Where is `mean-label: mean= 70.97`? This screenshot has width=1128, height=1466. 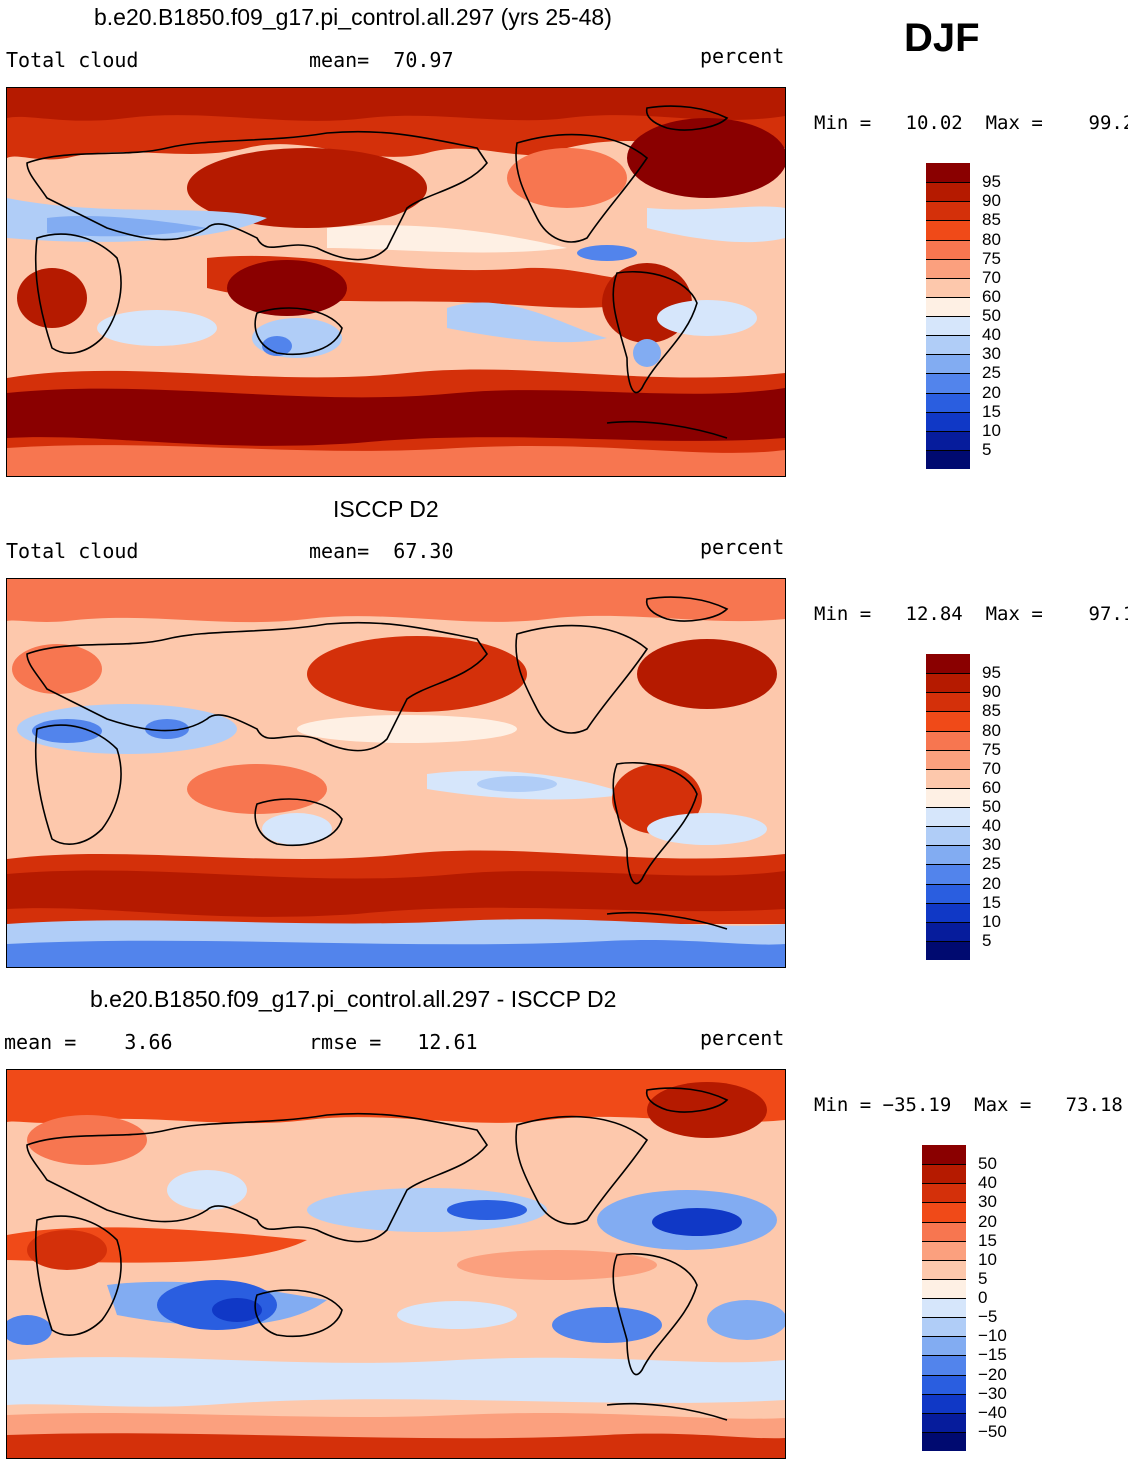
mean-label: mean= 70.97 is located at coordinates (381, 60).